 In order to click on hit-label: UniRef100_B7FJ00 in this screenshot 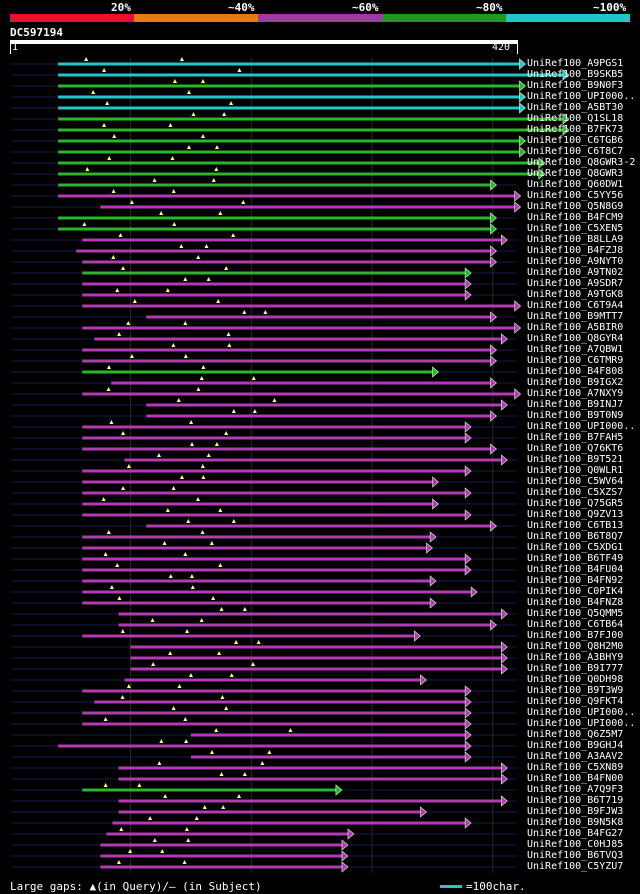, I will do `click(575, 635)`.